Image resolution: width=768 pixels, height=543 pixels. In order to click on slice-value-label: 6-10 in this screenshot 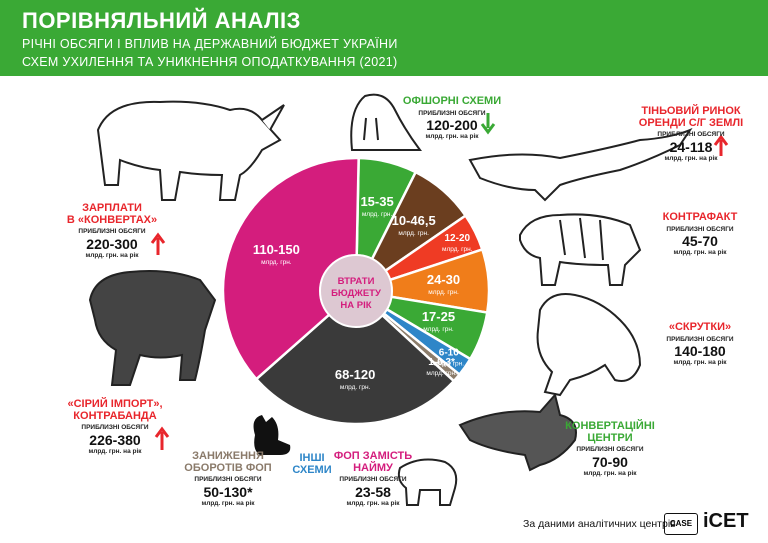, I will do `click(449, 353)`.